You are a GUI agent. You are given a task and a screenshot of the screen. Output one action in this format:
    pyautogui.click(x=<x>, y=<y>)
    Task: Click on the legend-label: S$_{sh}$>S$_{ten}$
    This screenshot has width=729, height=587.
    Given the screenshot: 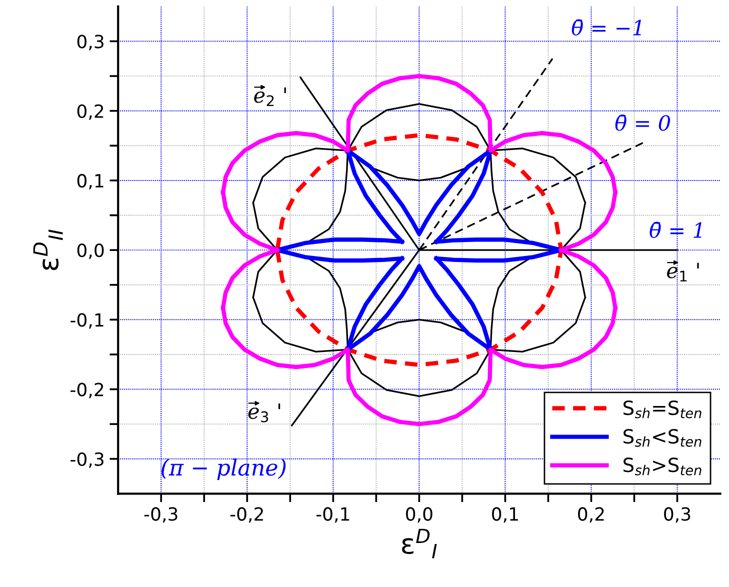 What is the action you would take?
    pyautogui.click(x=663, y=467)
    